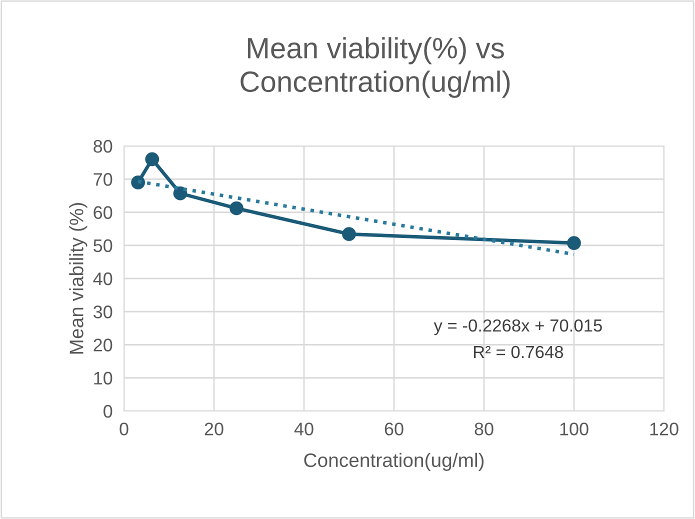  What do you see at coordinates (394, 461) in the screenshot?
I see `x-axis-title: Concentration(ug/ml)` at bounding box center [394, 461].